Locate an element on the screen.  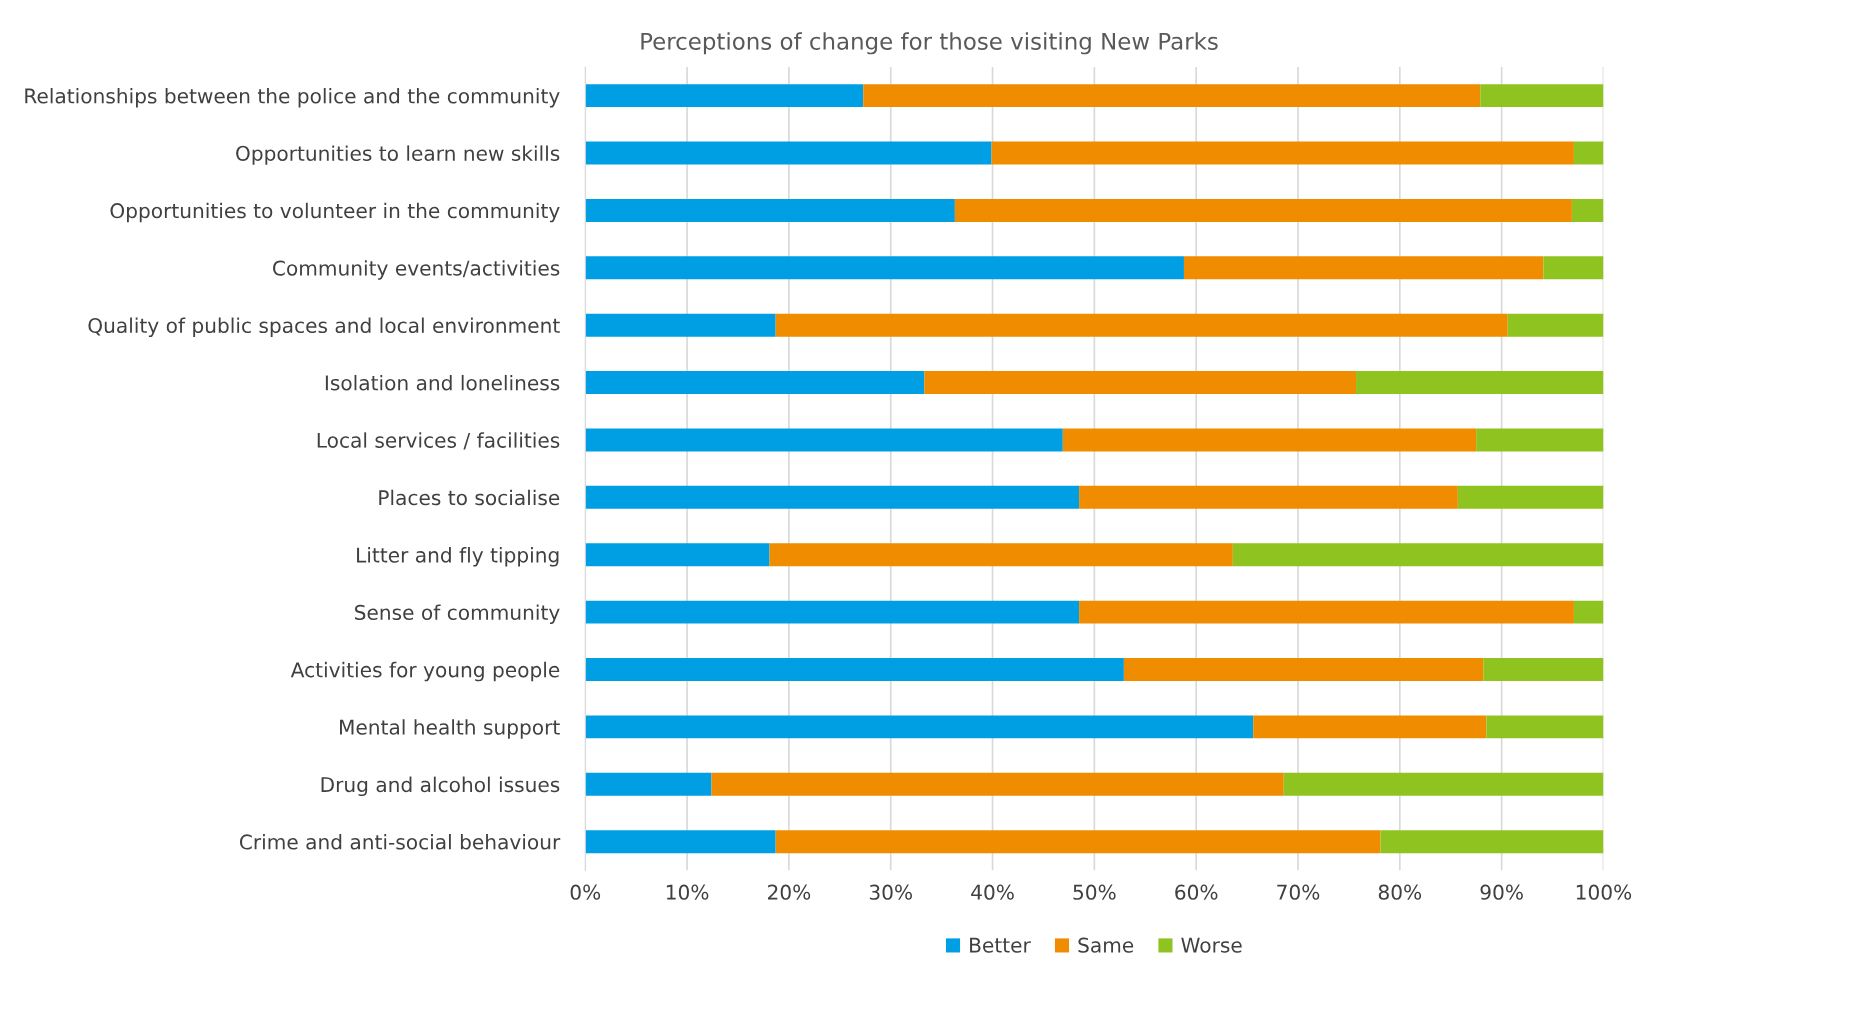
x-tick-label: 0% is located at coordinates (585, 892).